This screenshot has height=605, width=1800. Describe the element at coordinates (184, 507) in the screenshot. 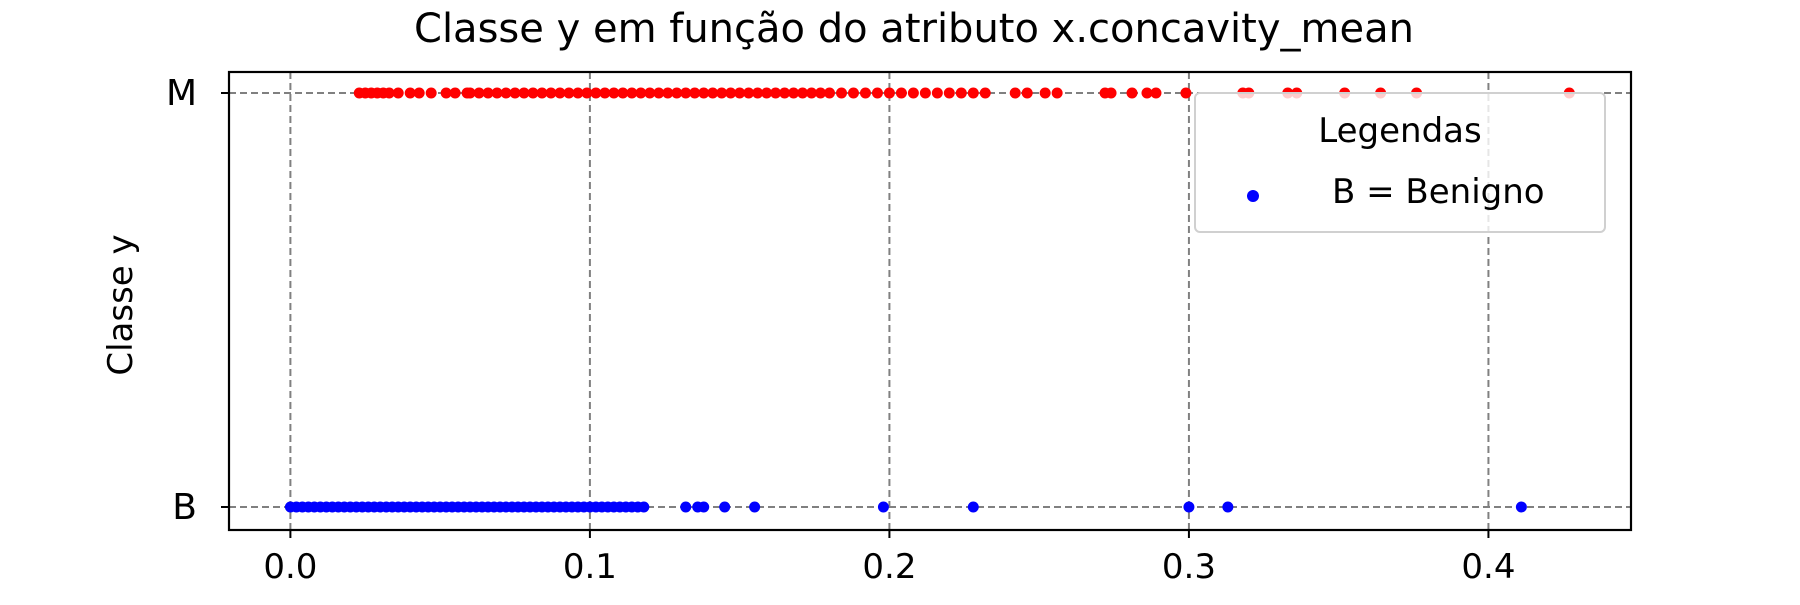

I see `y-tick-label-B: B` at that location.